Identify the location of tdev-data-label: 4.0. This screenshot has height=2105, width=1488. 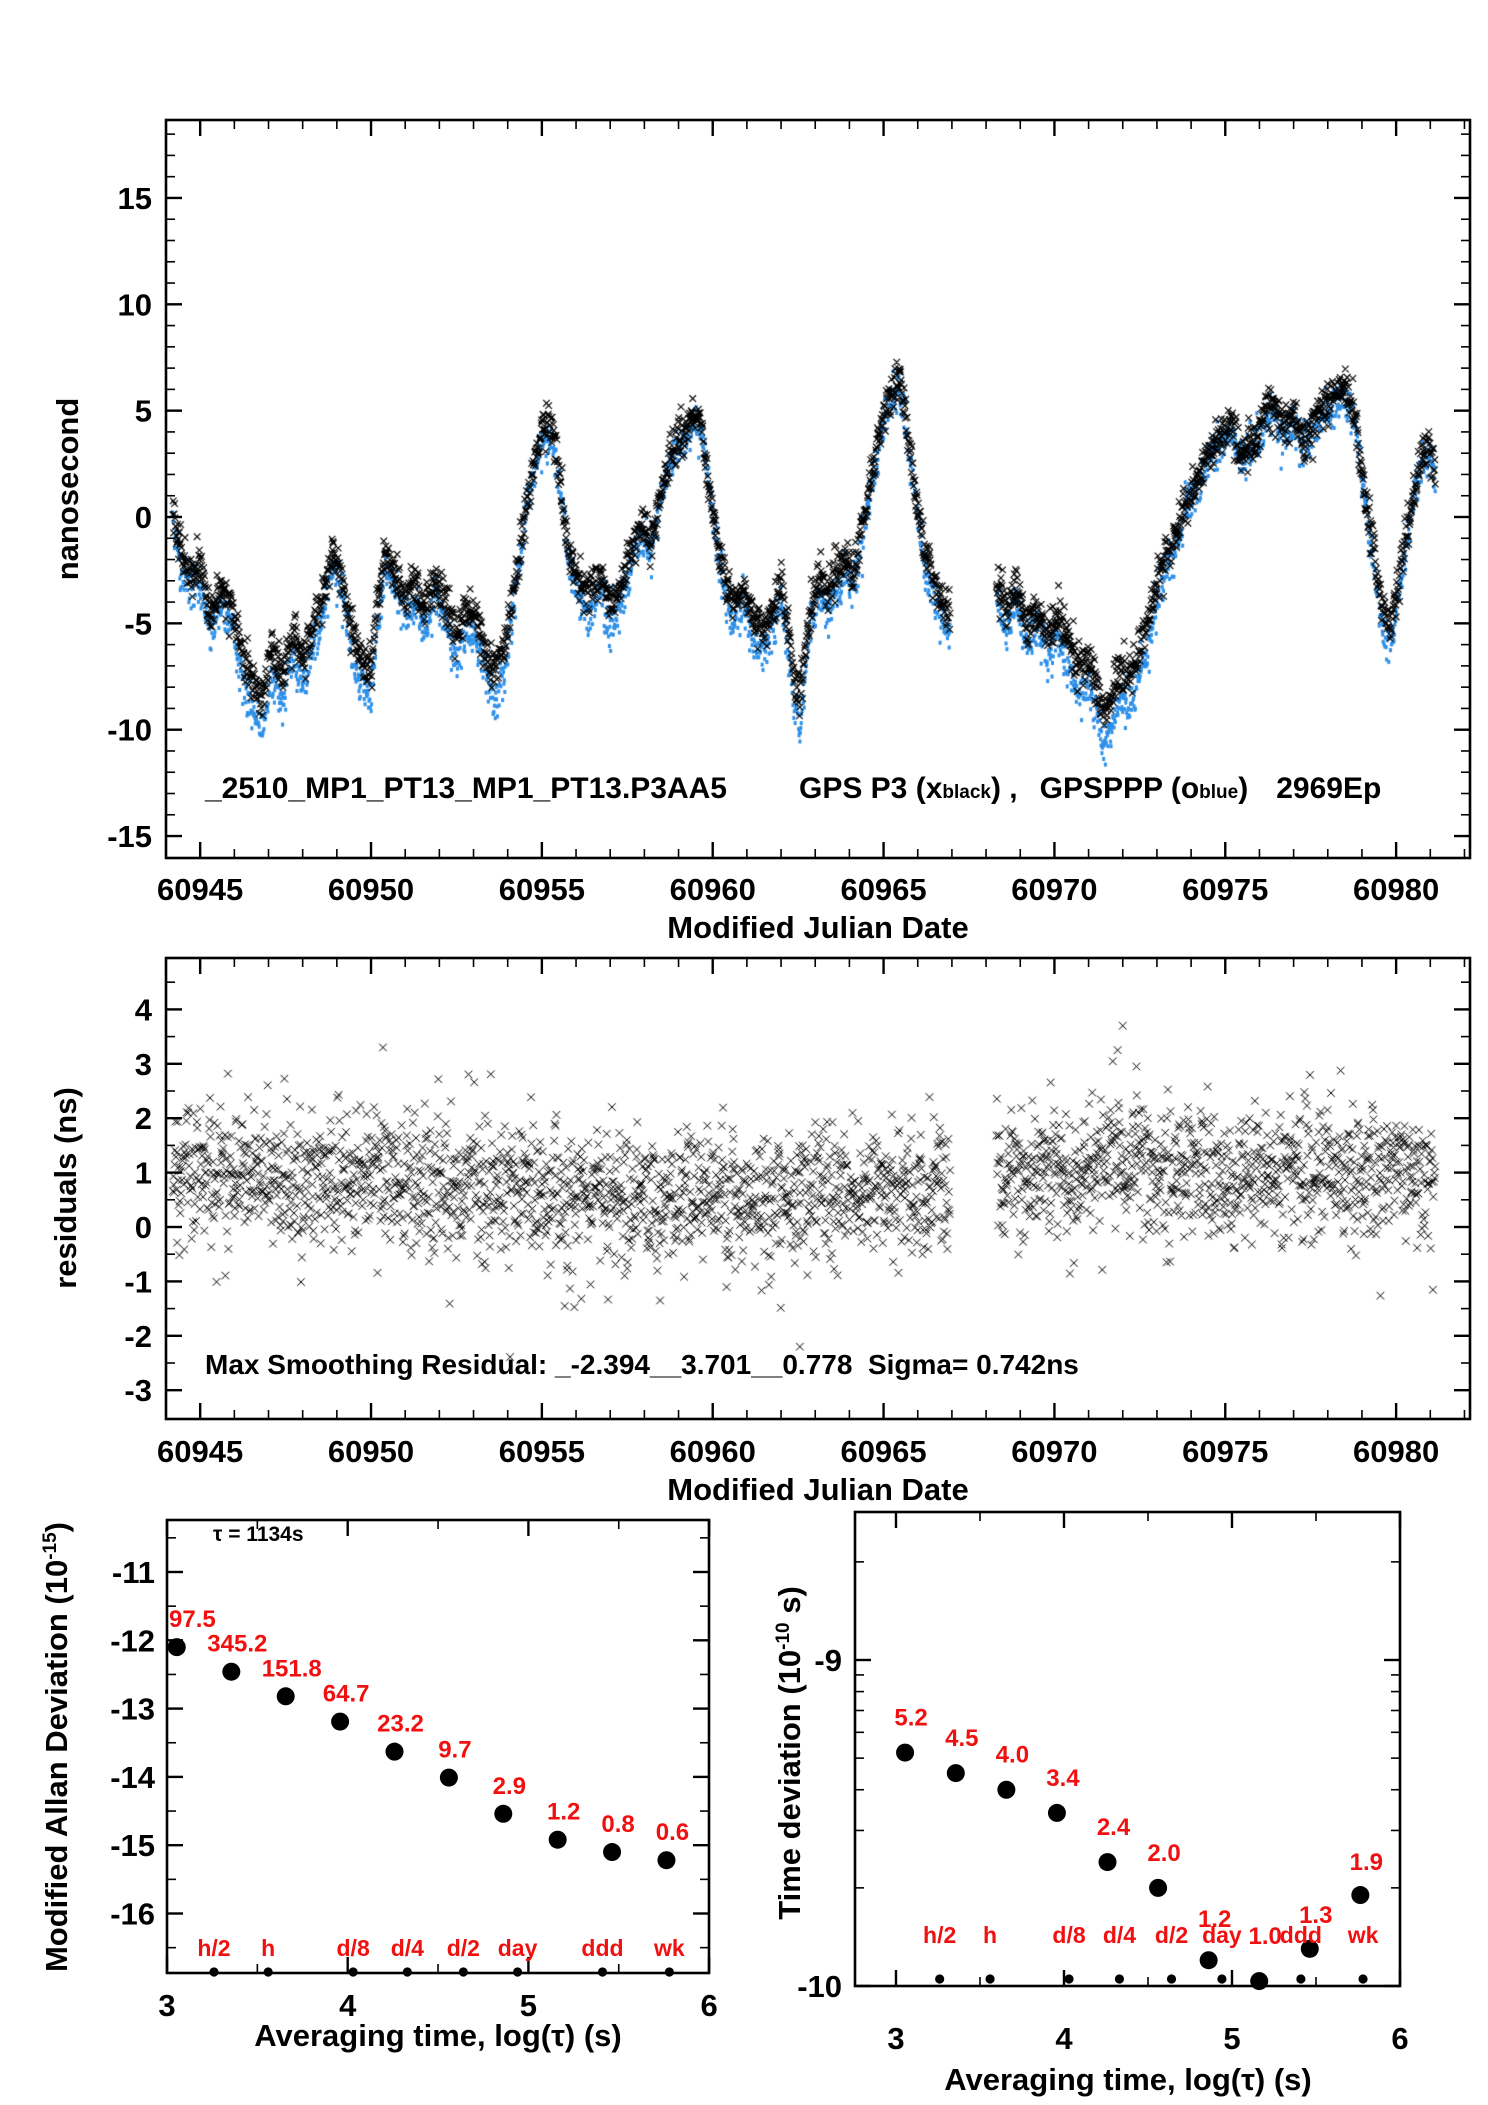
(1012, 1755).